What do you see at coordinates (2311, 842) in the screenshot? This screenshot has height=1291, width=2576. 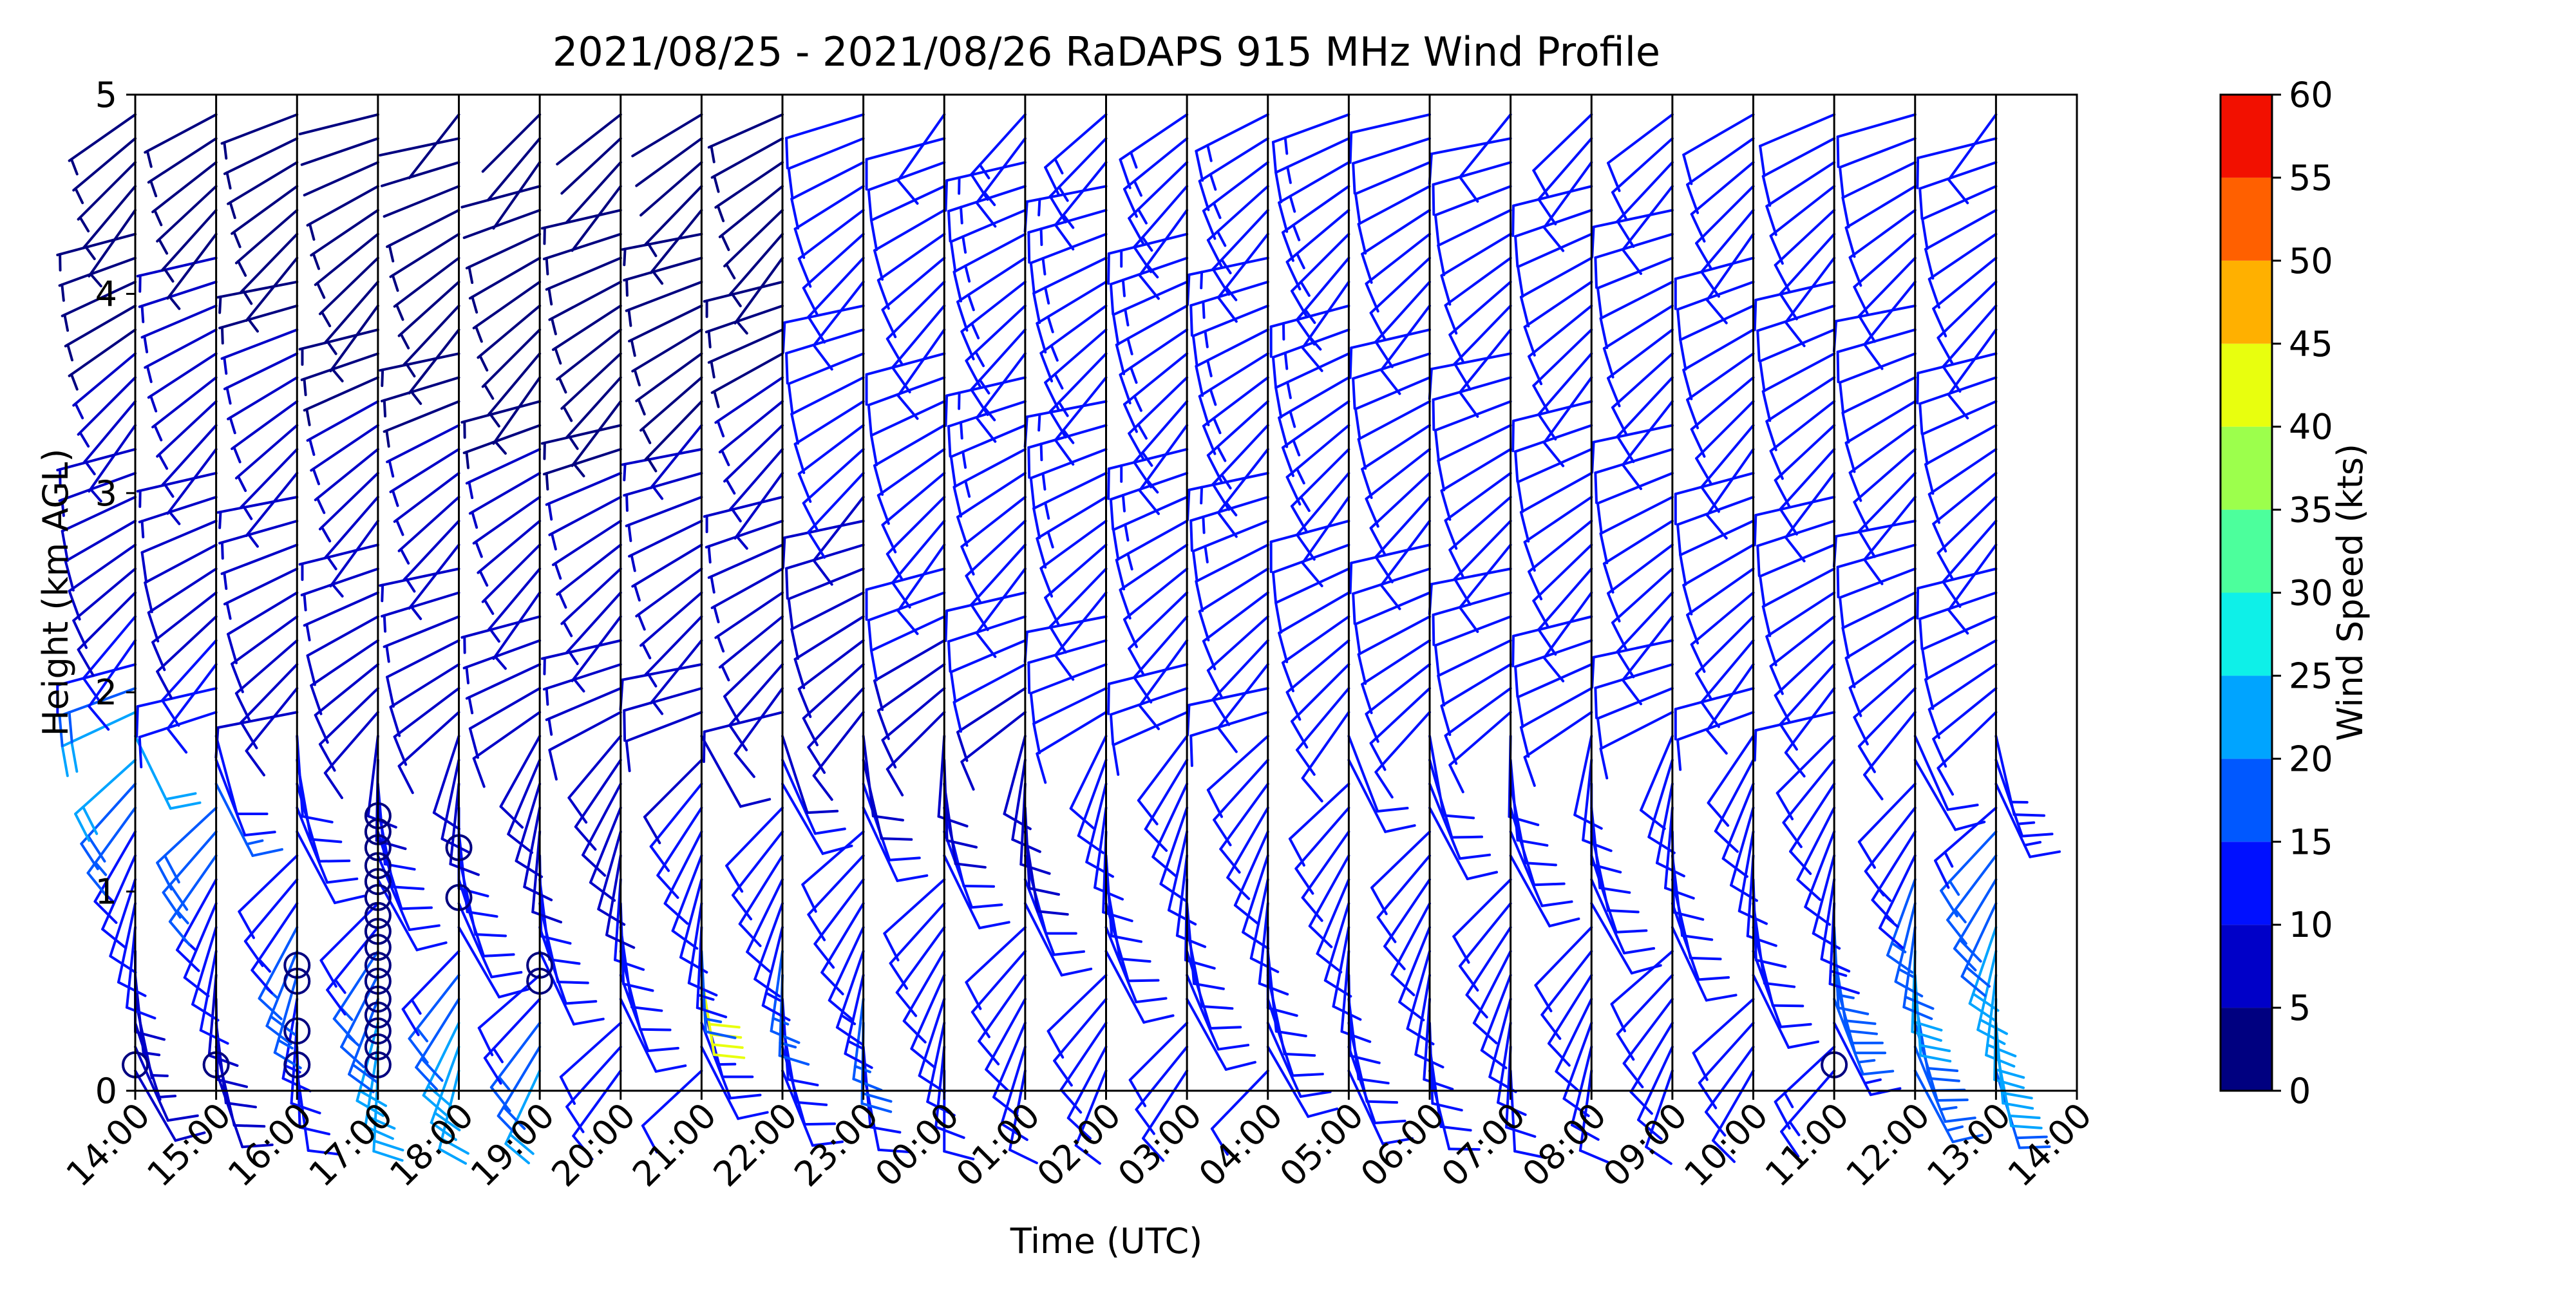 I see `colorbar-tick-label: 15` at bounding box center [2311, 842].